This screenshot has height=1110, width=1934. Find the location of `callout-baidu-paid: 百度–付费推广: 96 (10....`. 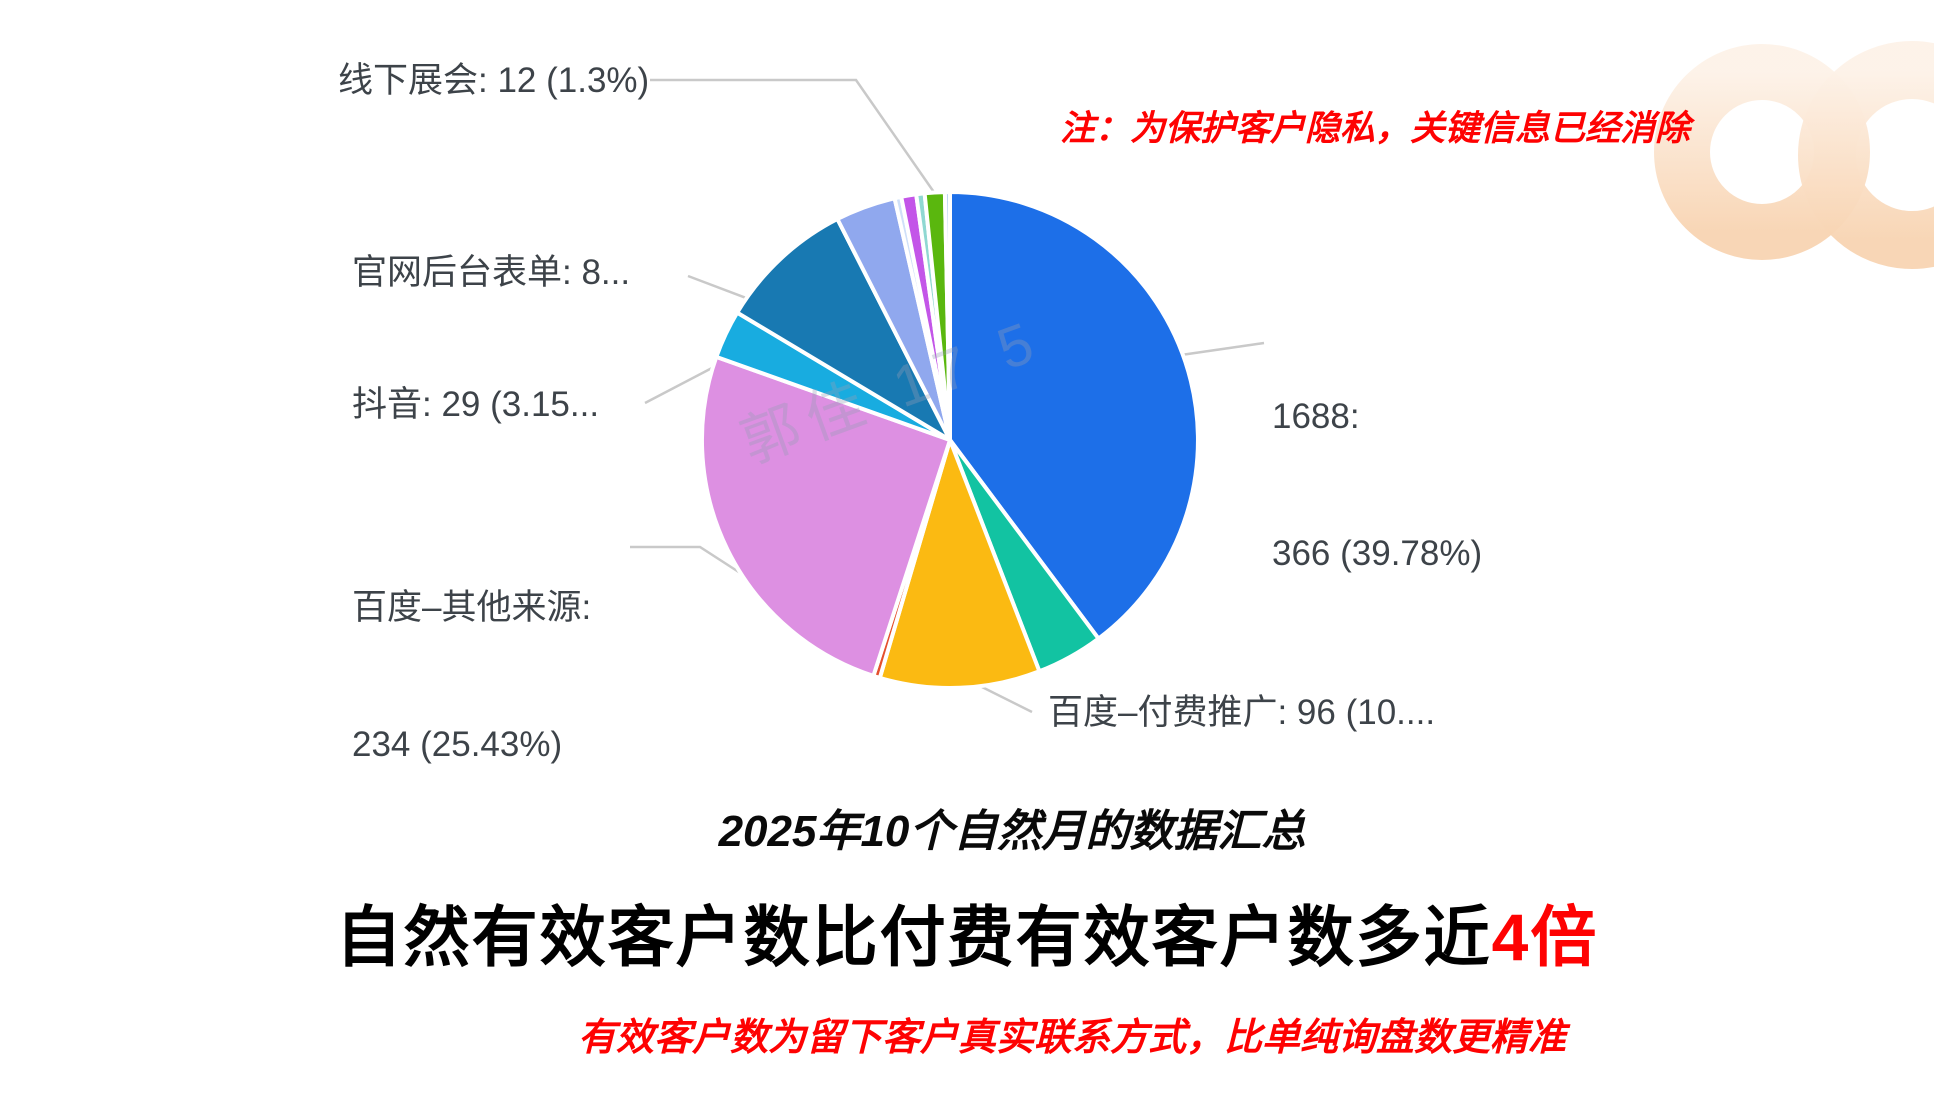

callout-baidu-paid: 百度–付费推广: 96 (10.... is located at coordinates (1242, 712).